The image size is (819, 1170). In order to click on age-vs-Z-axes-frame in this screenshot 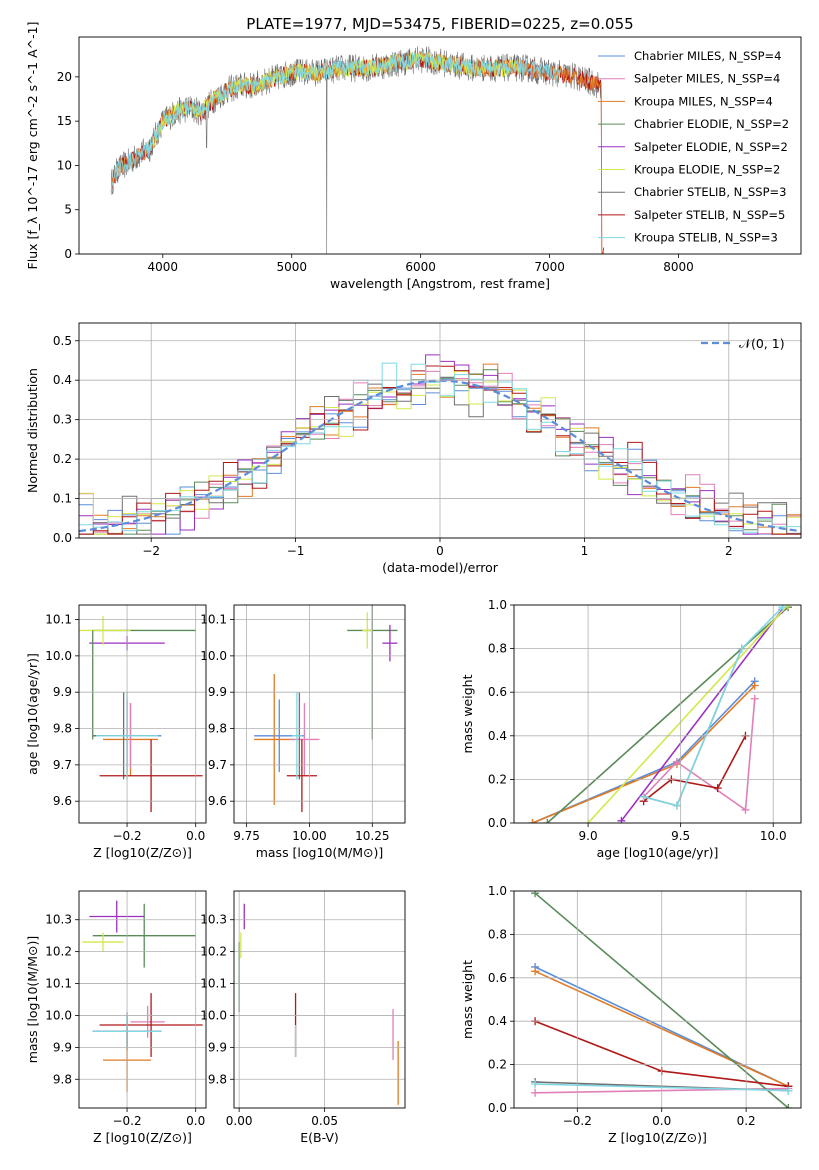, I will do `click(142, 714)`.